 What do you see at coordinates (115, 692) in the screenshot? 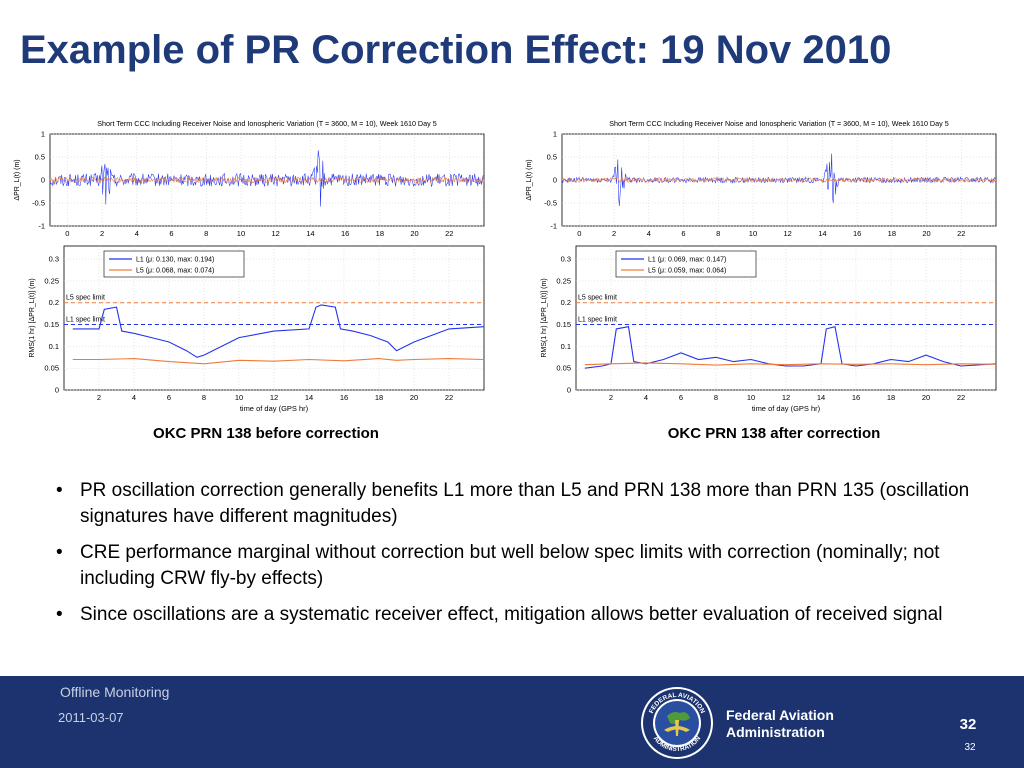
I see `footer-title: Offline Monitoring` at bounding box center [115, 692].